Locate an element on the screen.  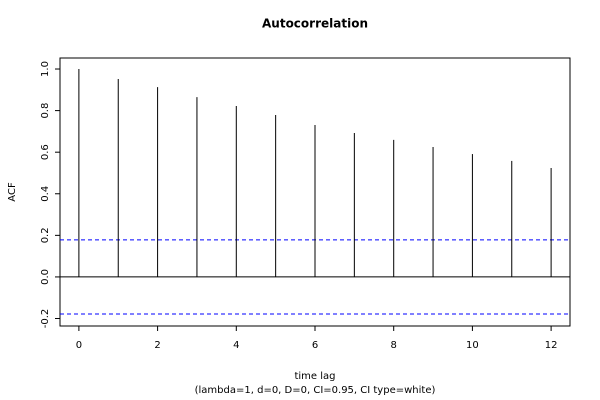
x-tick-label: 6 is located at coordinates (315, 345).